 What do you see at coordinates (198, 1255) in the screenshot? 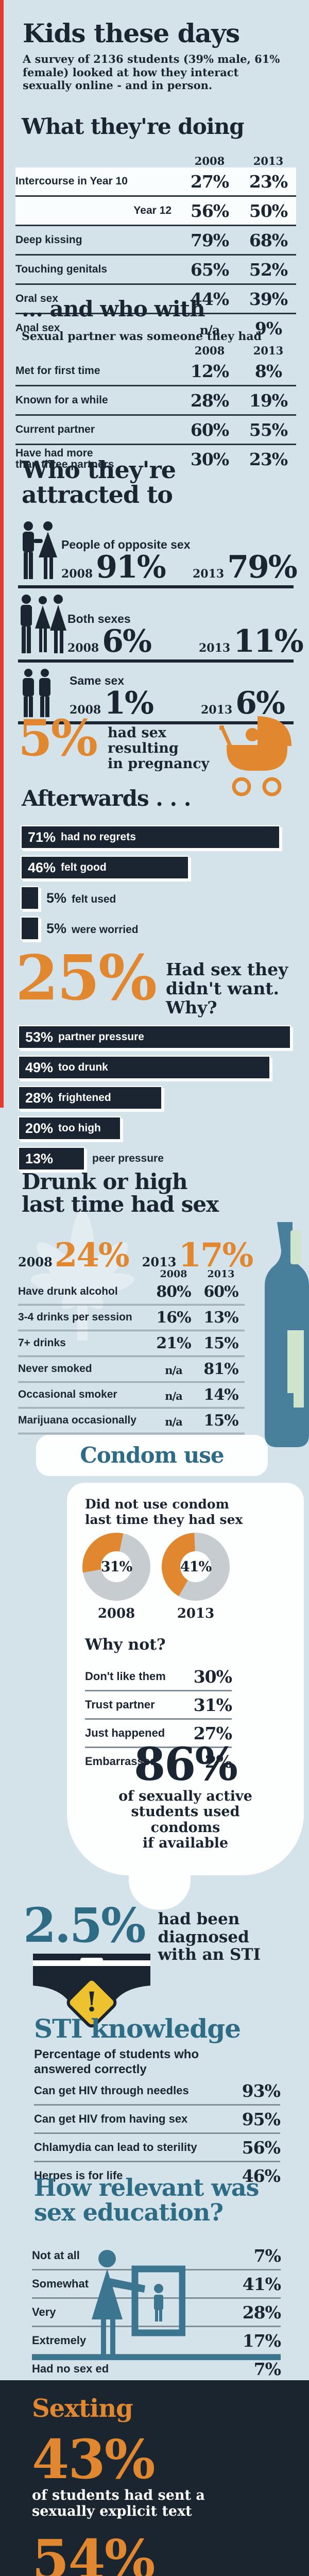
I see `drunk-pair: 2013 17%` at bounding box center [198, 1255].